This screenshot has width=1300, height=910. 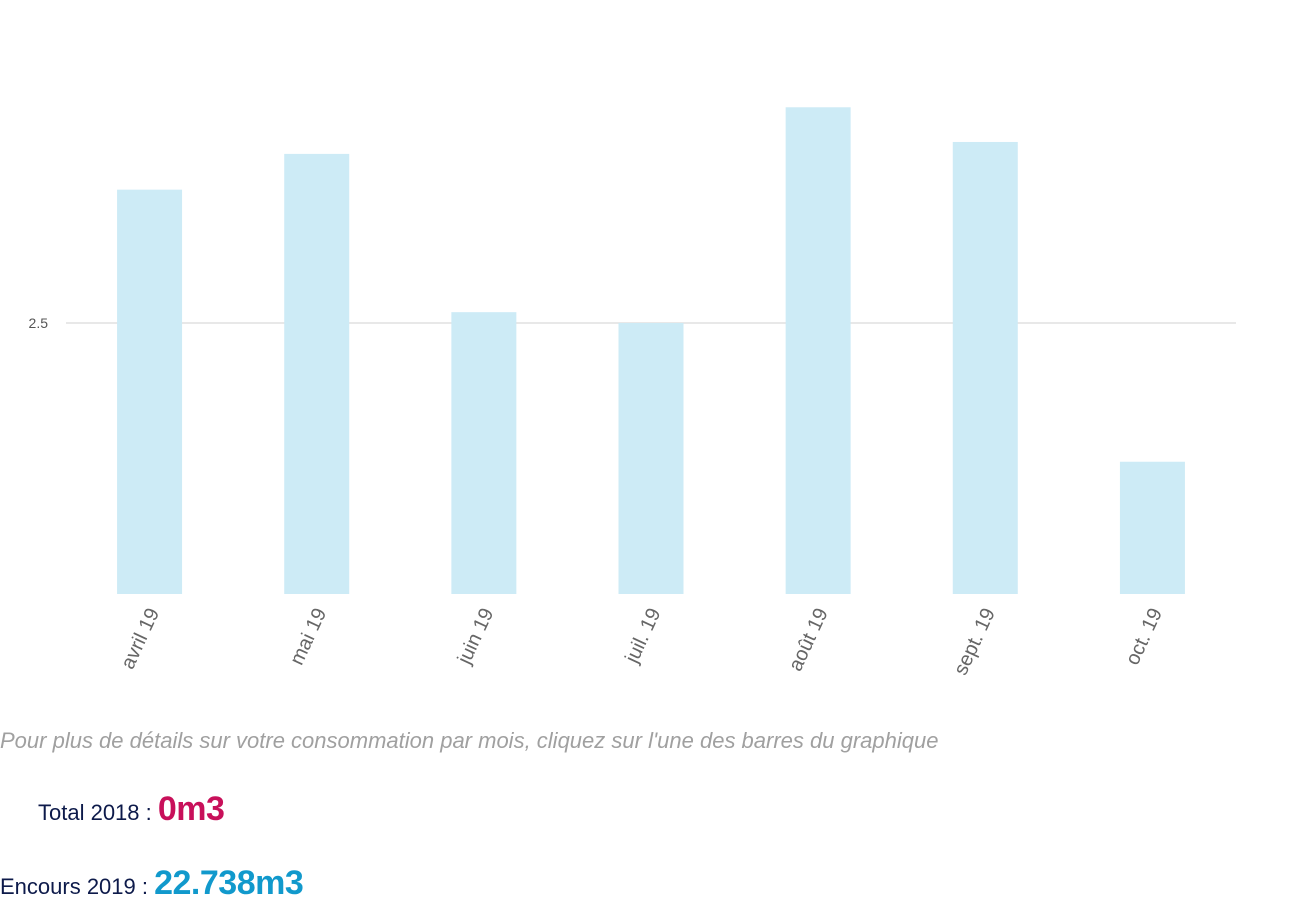 I want to click on total-2019-value: 22.738m3, so click(x=229, y=883).